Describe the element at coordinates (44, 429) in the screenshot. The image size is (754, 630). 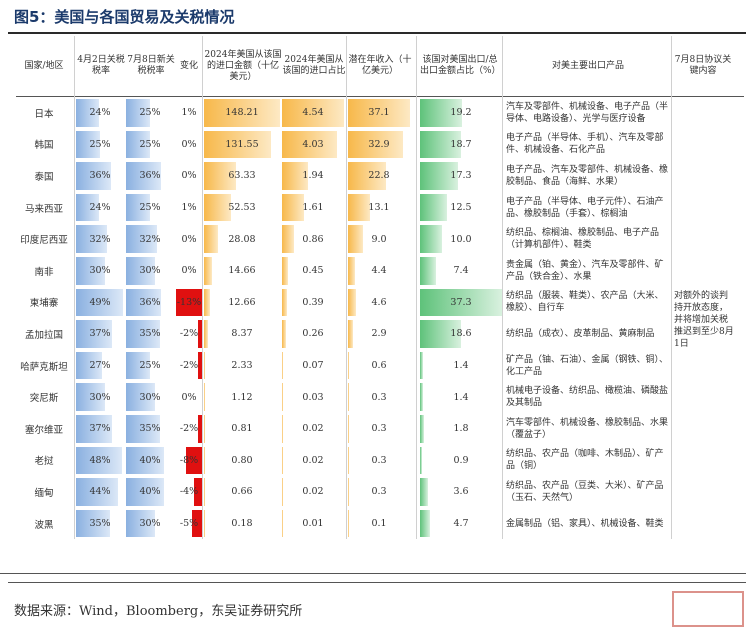
I see `country-cell: 塞尔维亚` at that location.